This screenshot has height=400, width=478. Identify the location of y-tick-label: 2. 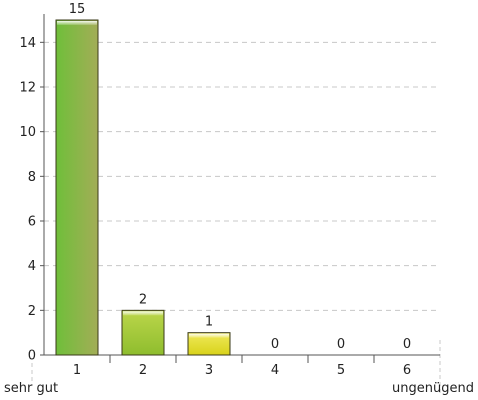
(32, 311).